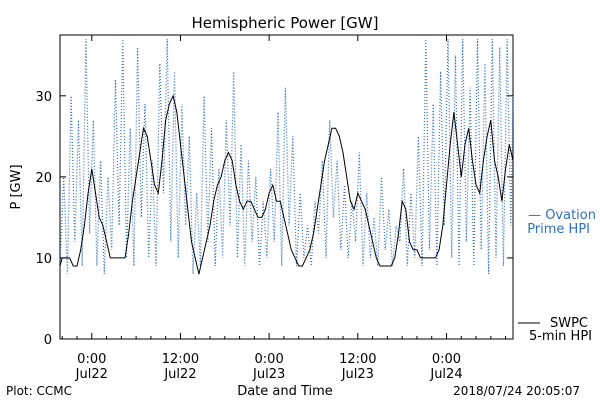  I want to click on y-tick-label: 30, so click(43, 97).